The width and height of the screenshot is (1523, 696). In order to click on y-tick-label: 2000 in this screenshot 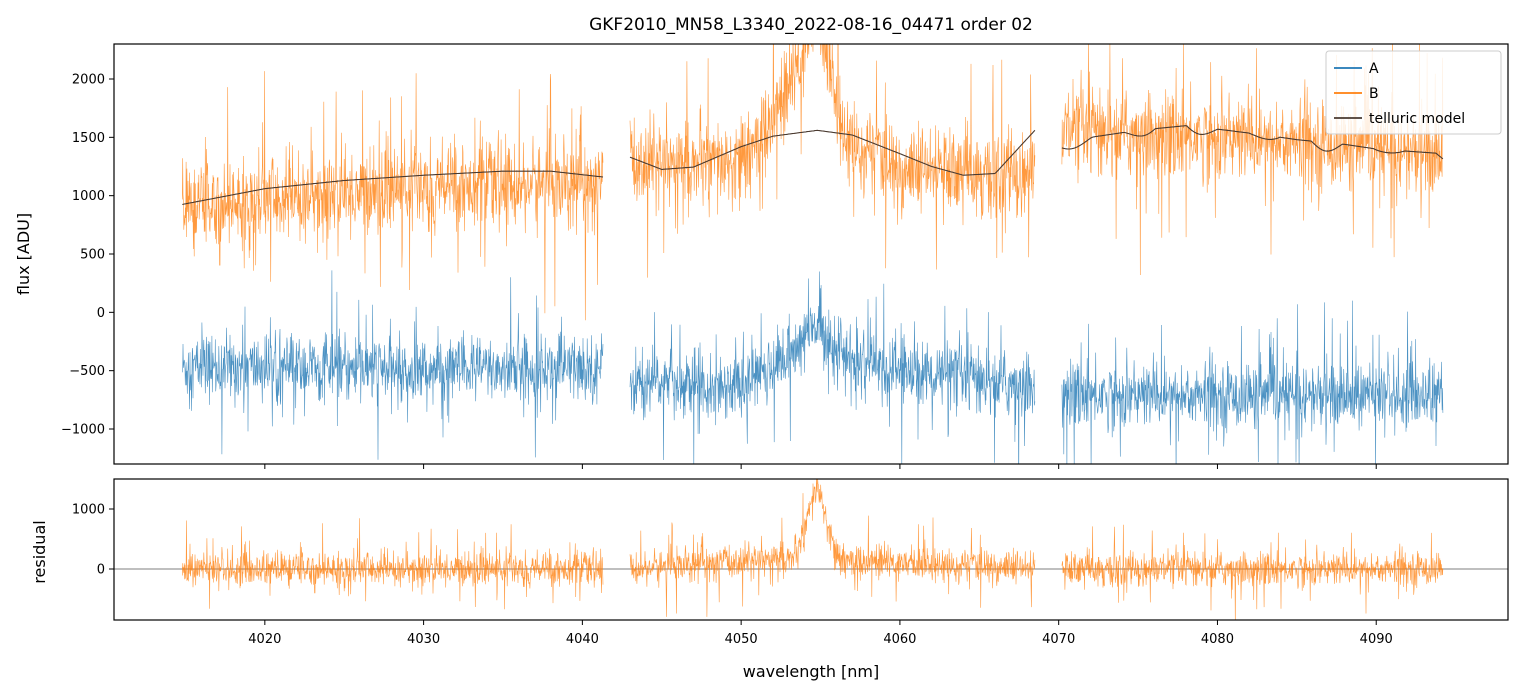, I will do `click(88, 80)`.